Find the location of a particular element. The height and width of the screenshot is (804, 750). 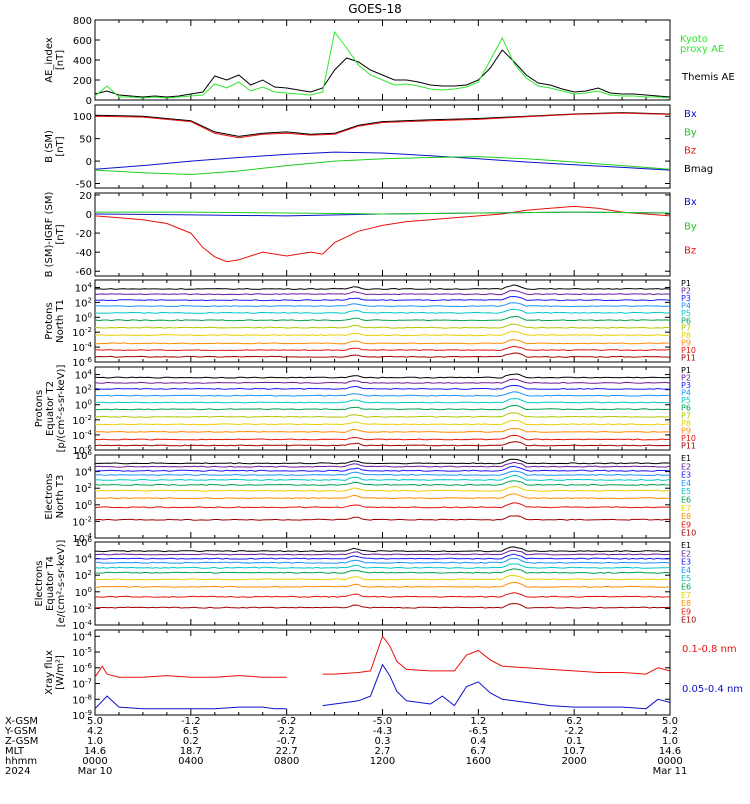

en-series-E8 is located at coordinates (382, 496).